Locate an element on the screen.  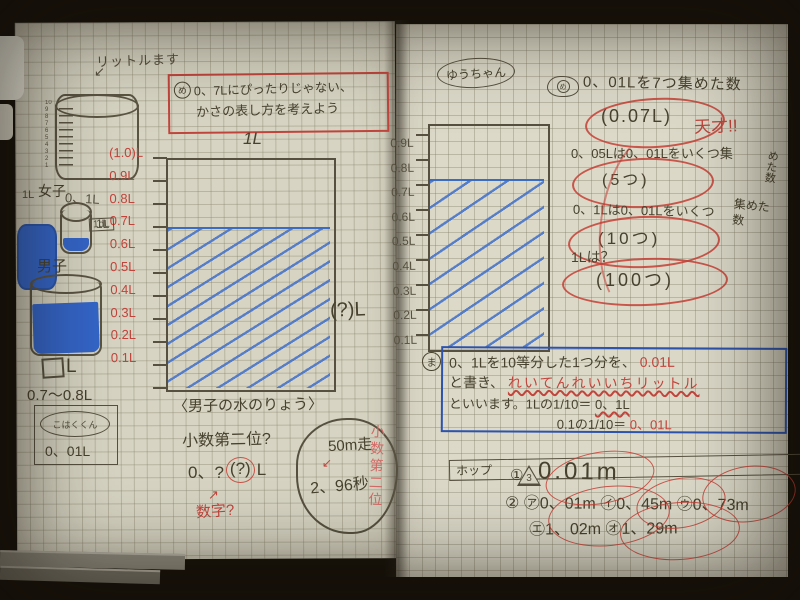
hop-label: ホップ is located at coordinates (474, 470).